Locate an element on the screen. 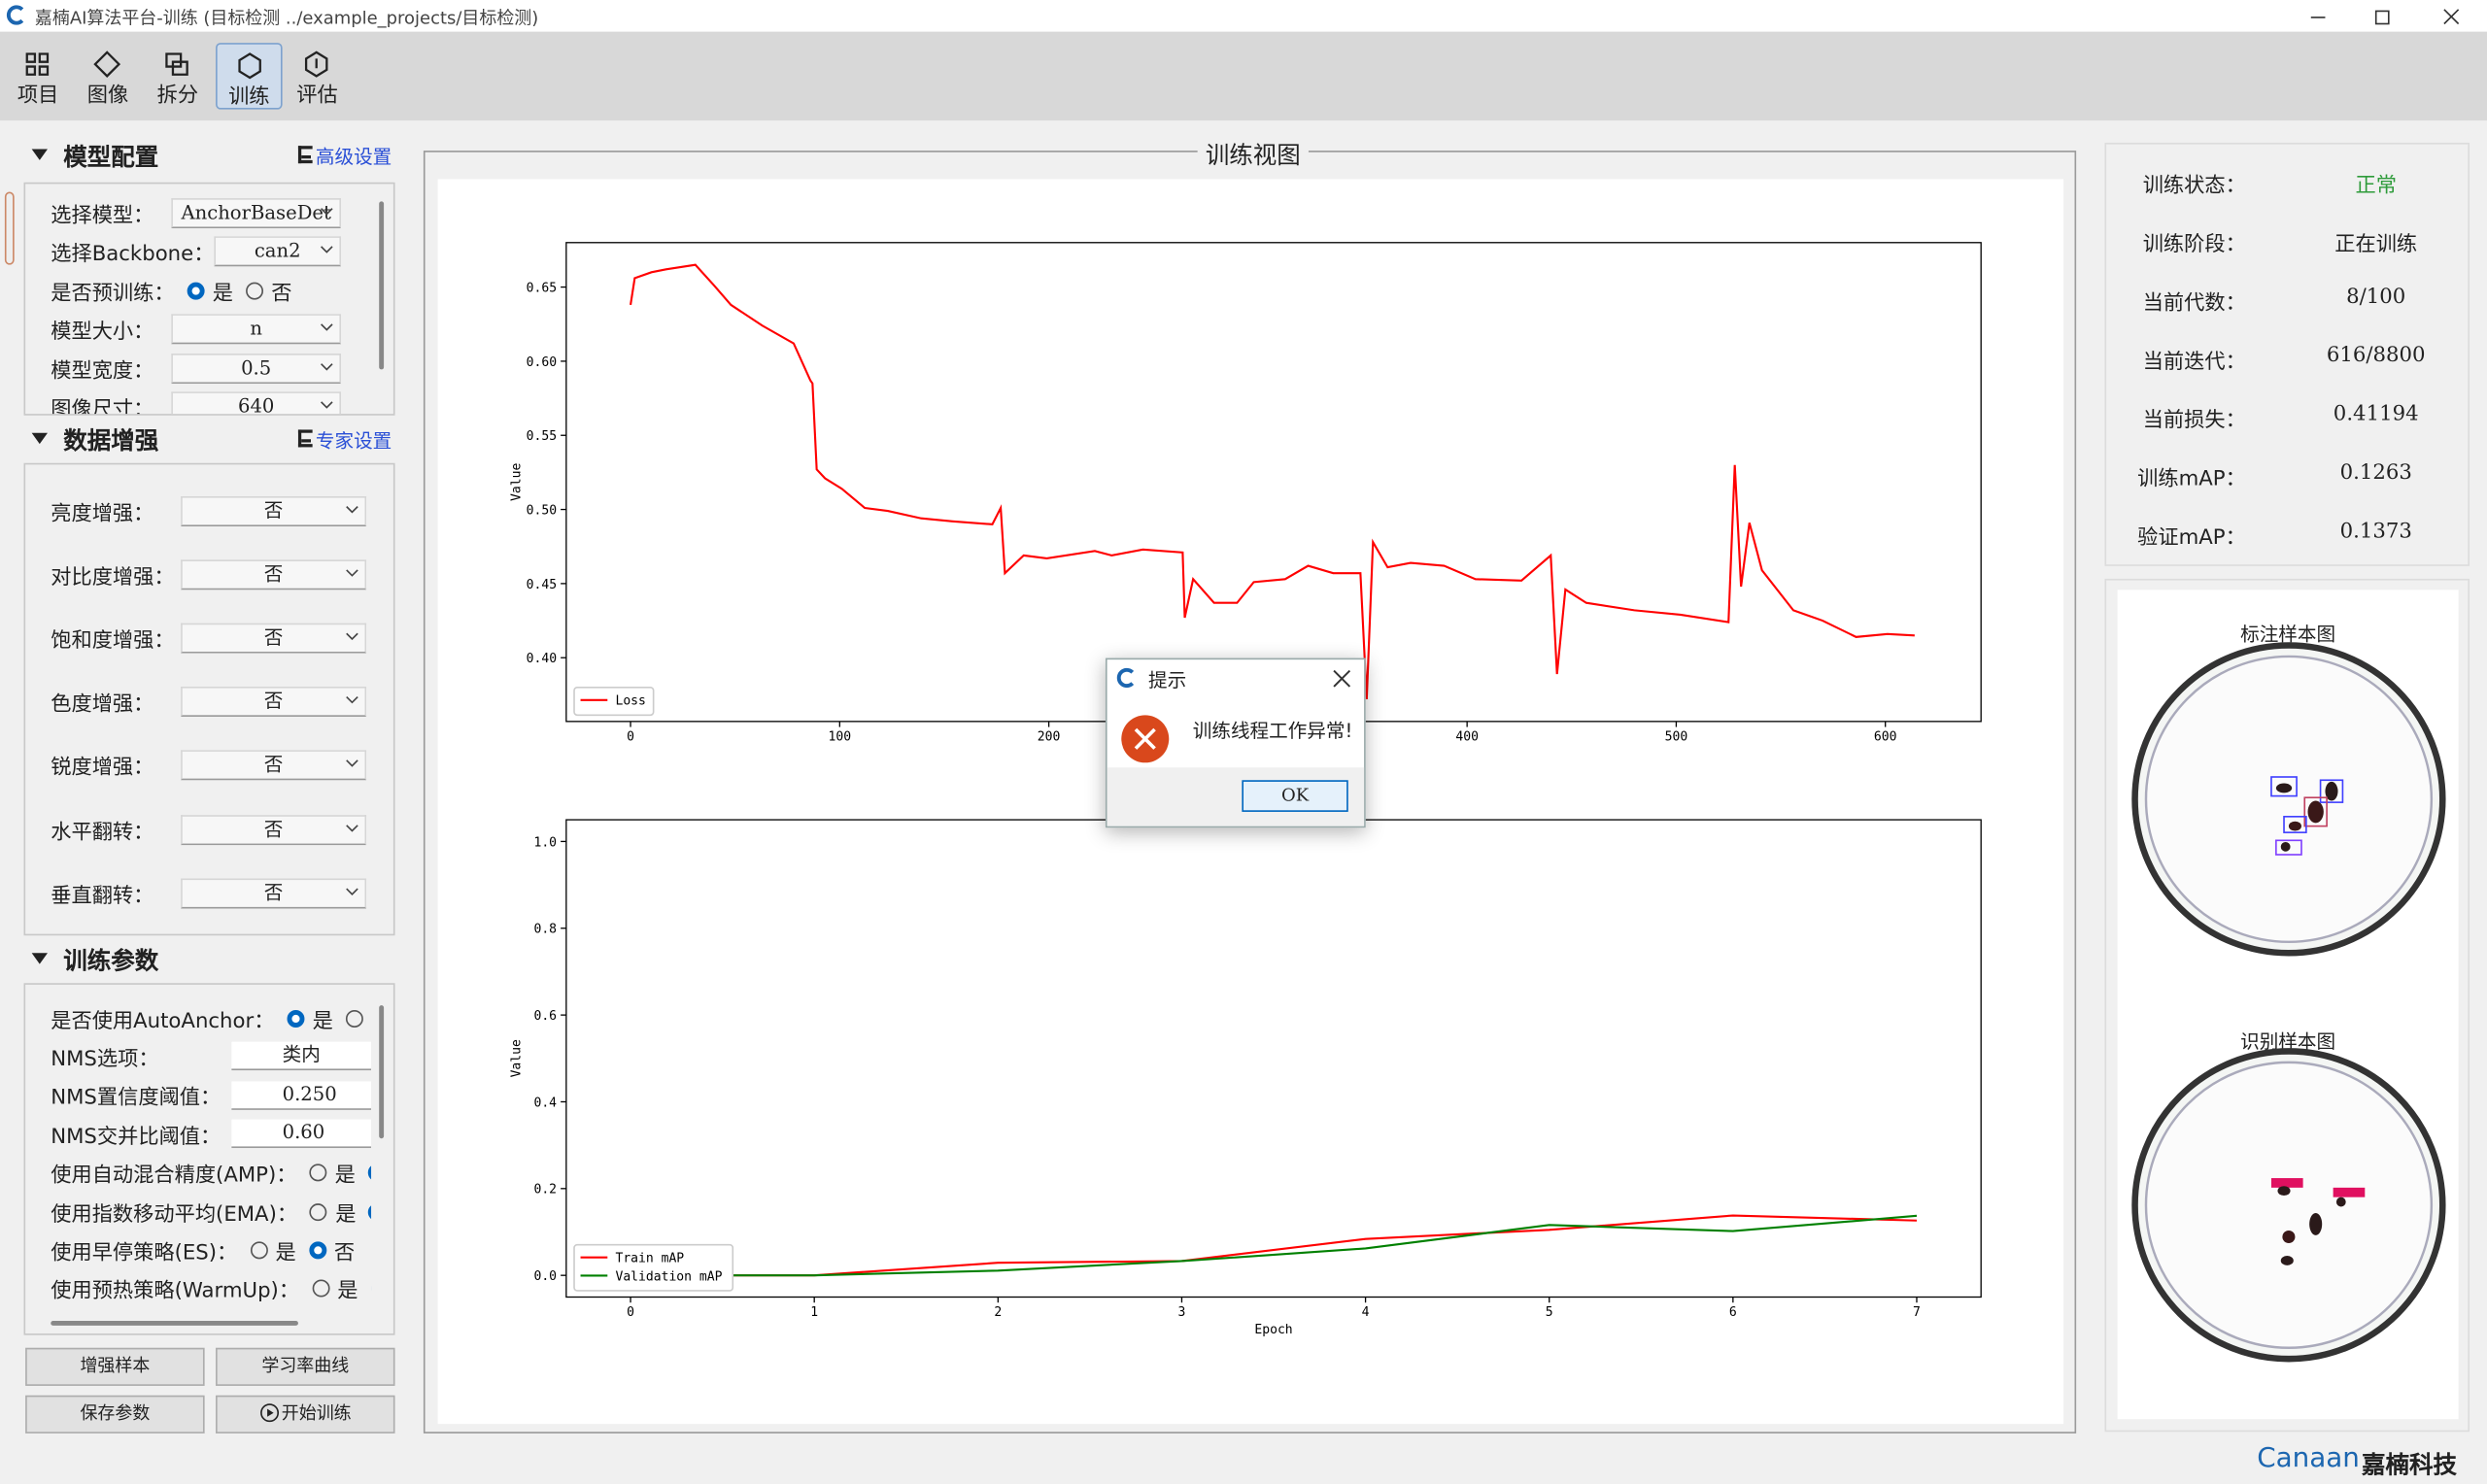  section-link: 专家设置 is located at coordinates (353, 441).